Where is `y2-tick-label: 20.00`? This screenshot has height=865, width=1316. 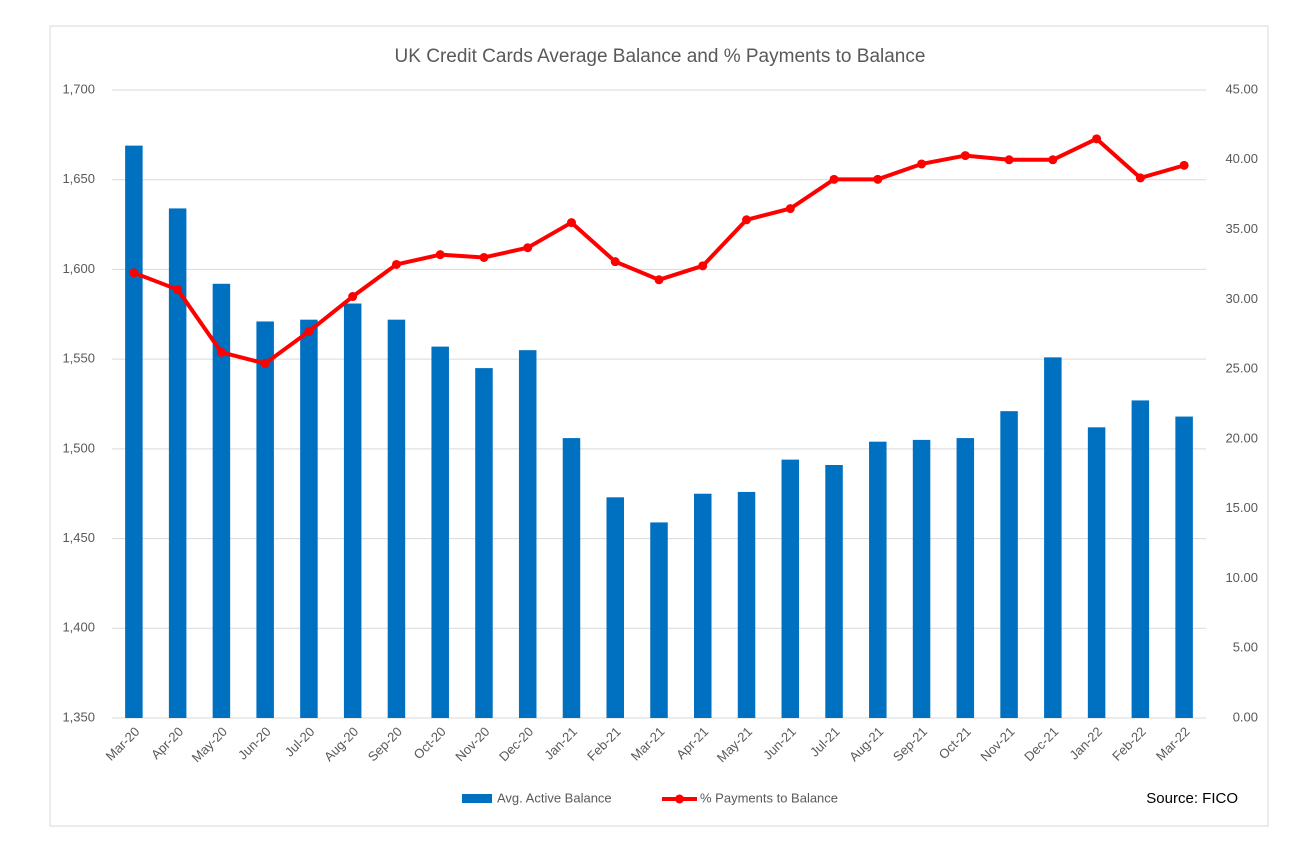 y2-tick-label: 20.00 is located at coordinates (1241, 437).